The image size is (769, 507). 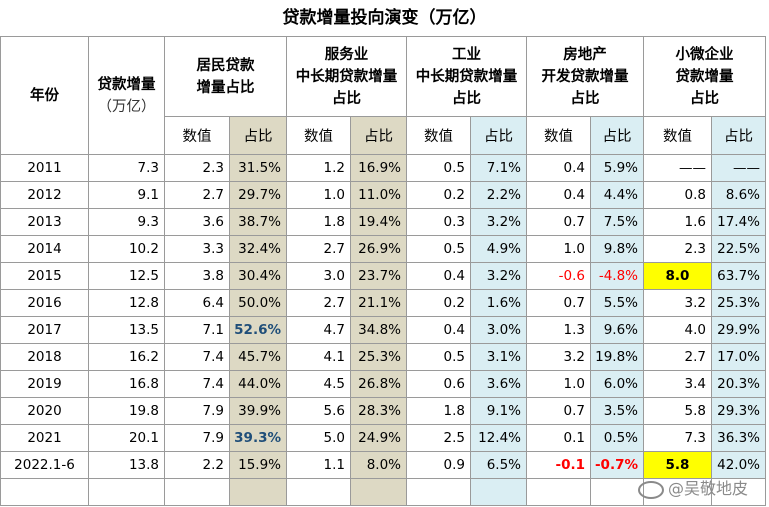 What do you see at coordinates (617, 438) in the screenshot?
I see `cell-realestate-ratio: 0.5%` at bounding box center [617, 438].